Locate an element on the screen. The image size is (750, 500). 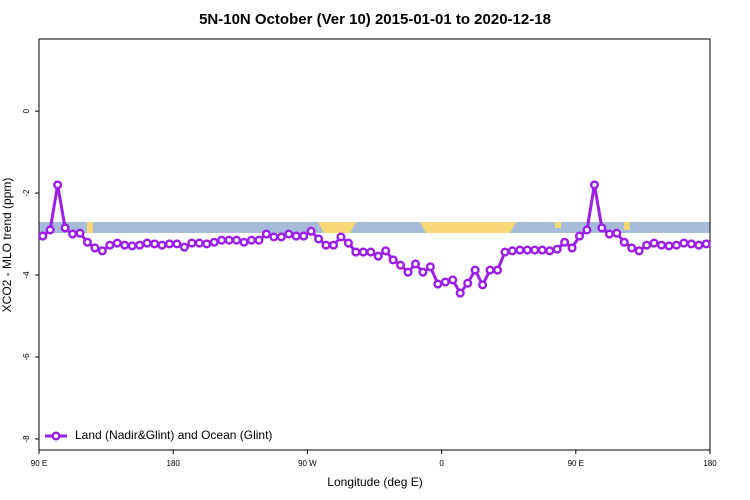
y-tick-label: -4 is located at coordinates (26, 275).